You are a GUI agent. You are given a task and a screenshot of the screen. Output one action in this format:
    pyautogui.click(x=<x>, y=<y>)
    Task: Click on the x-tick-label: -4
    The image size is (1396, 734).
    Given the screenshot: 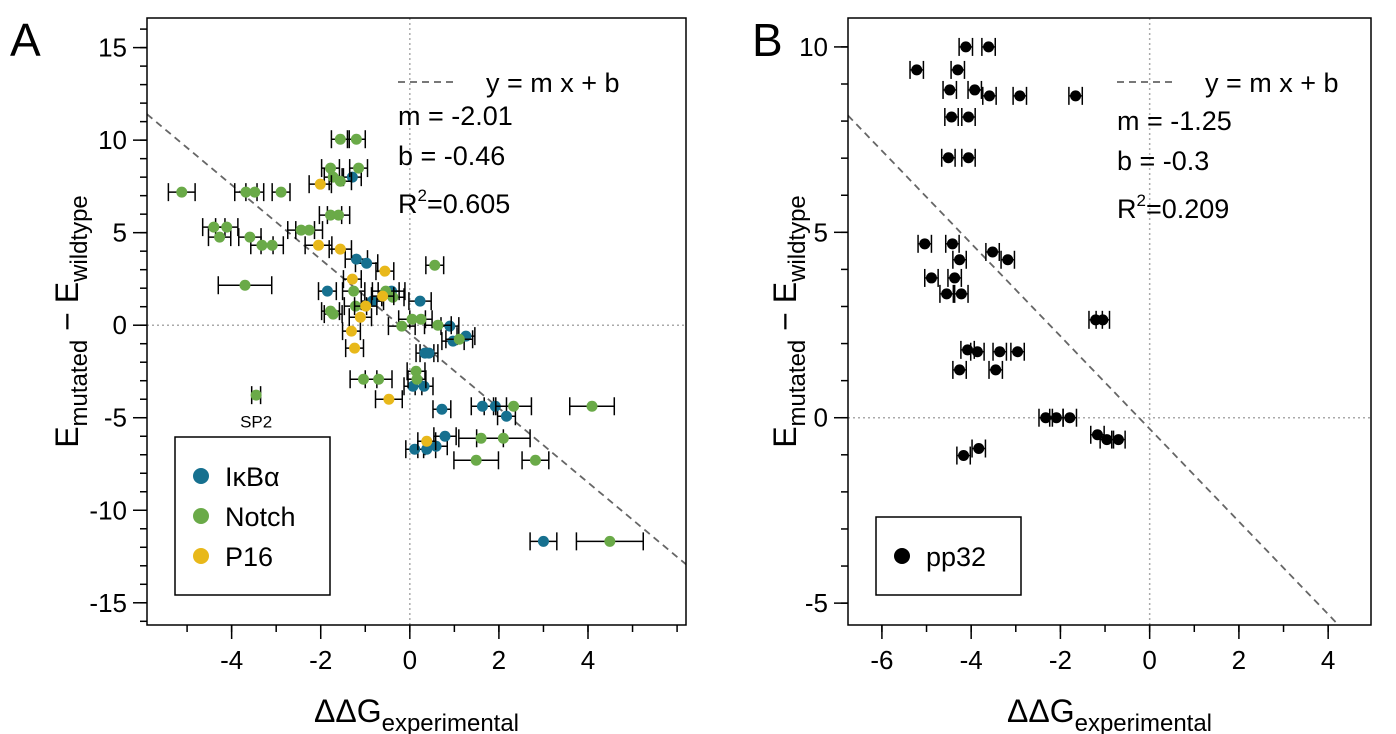 What is the action you would take?
    pyautogui.click(x=231, y=660)
    